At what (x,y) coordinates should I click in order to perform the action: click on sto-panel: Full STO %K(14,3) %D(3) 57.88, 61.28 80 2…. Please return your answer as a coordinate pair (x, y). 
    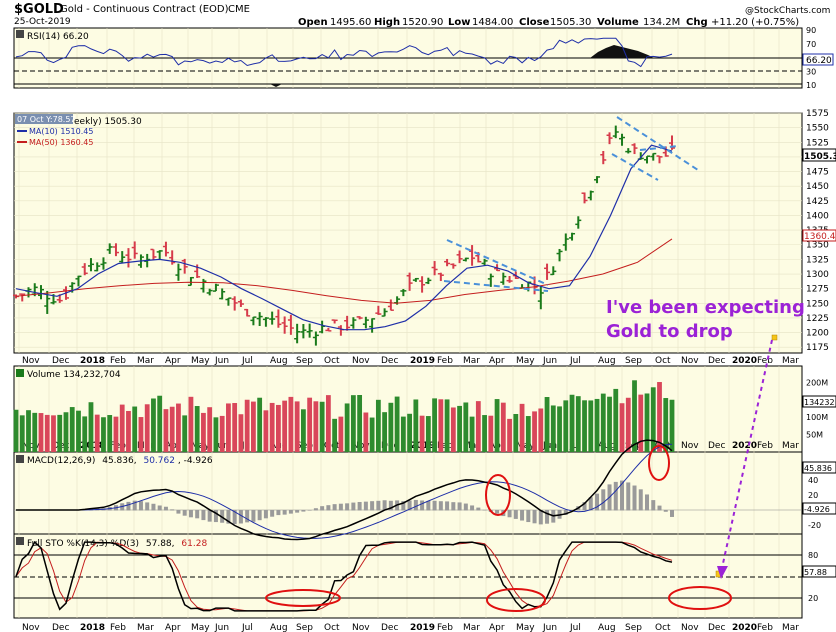
    Looking at the image, I should click on (425, 574).